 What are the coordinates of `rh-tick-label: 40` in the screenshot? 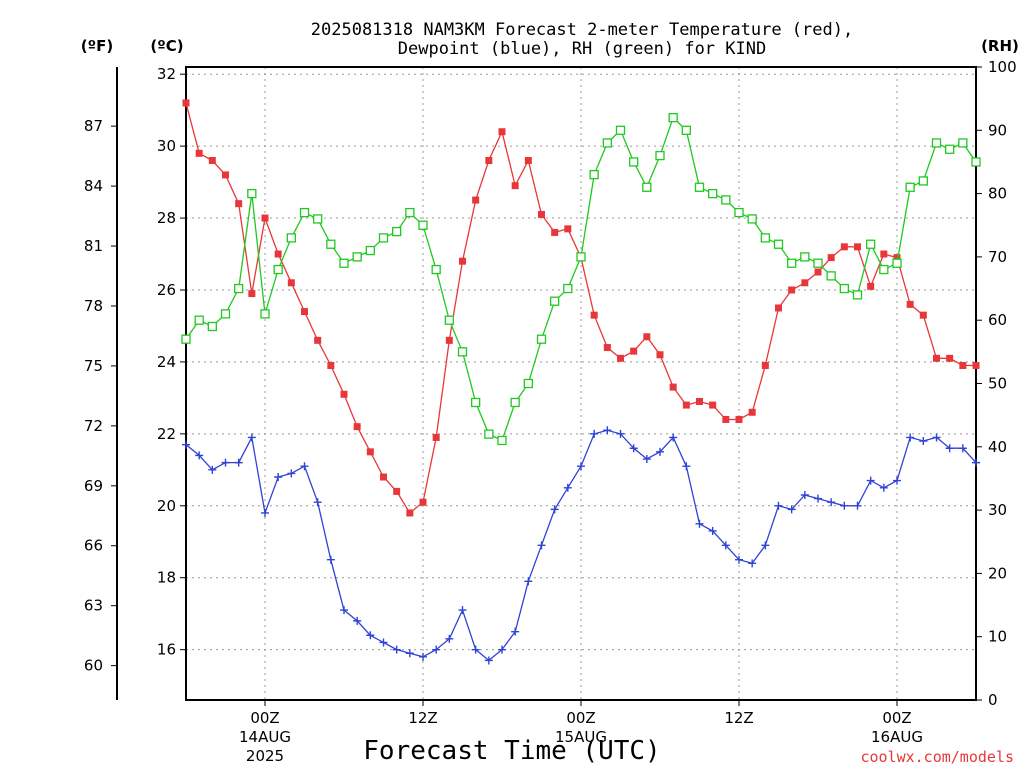 It's located at (997, 447).